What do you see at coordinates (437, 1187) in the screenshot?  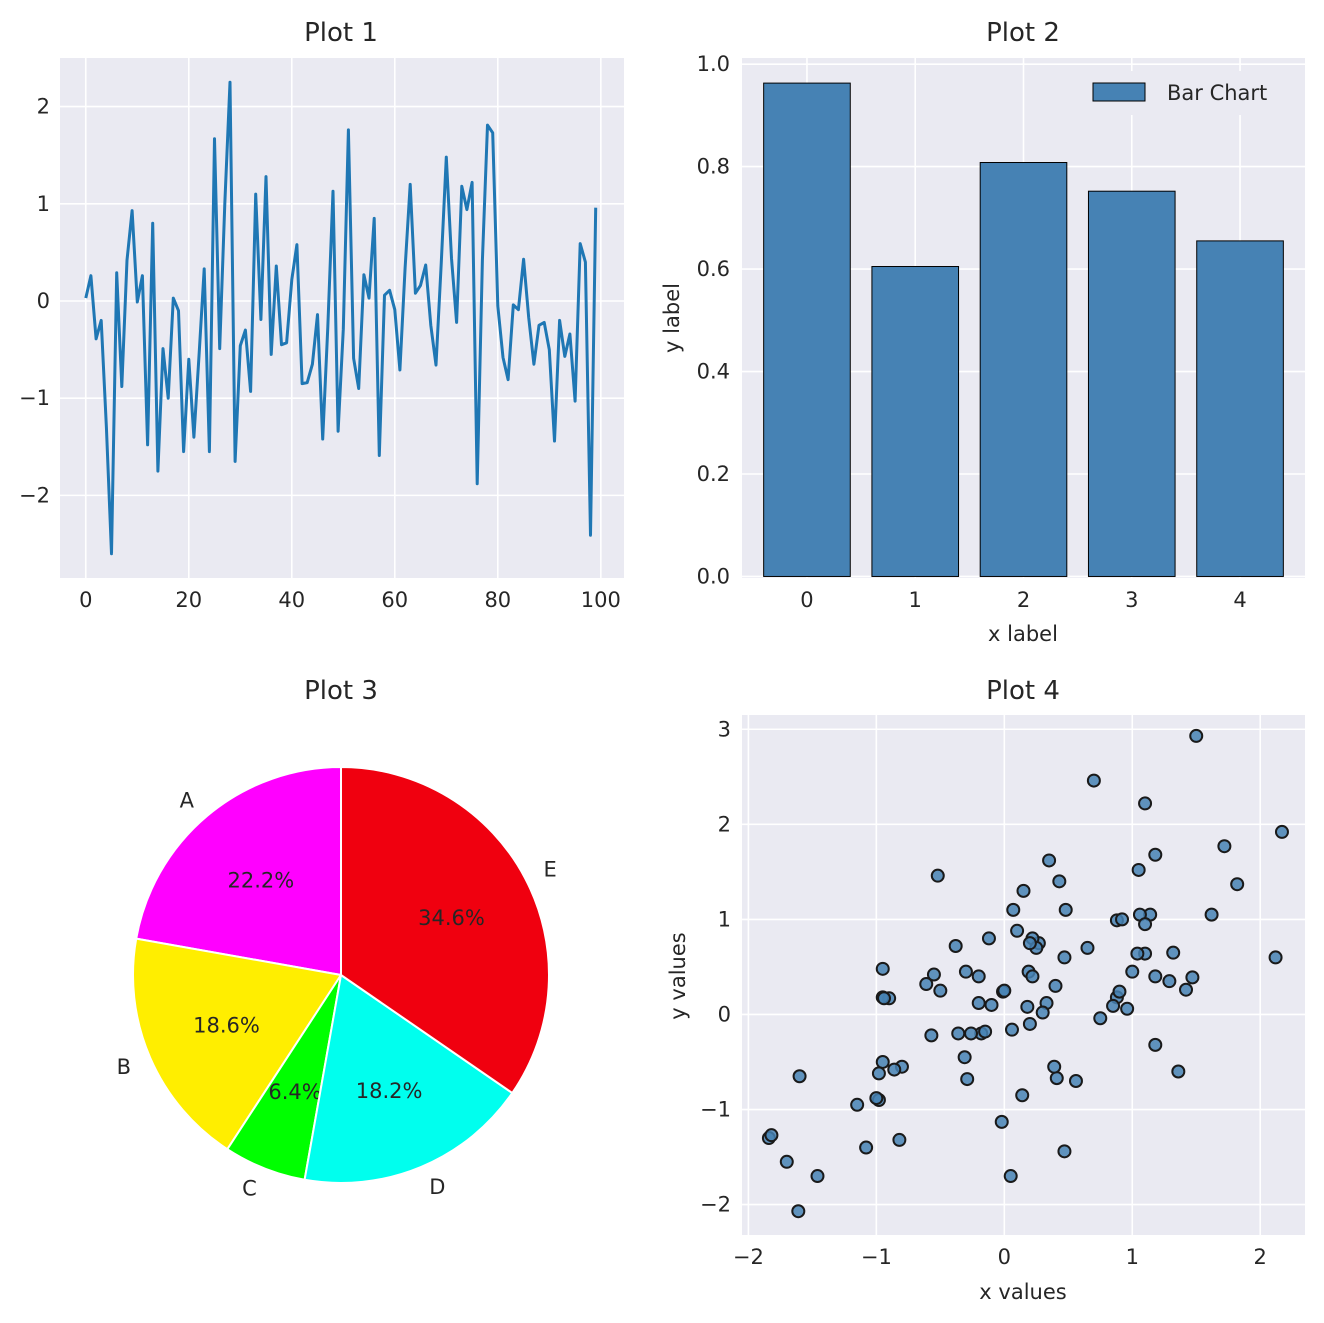 I see `plot-3-slice-label: D` at bounding box center [437, 1187].